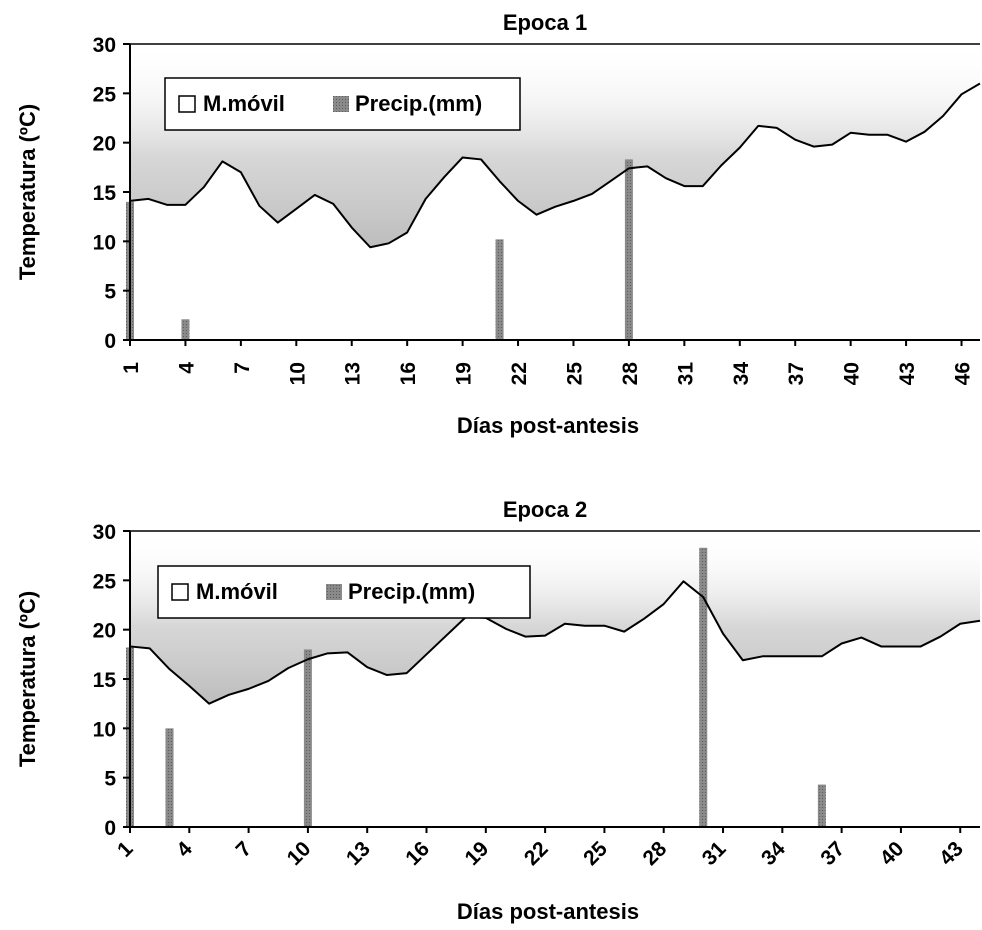 This screenshot has width=982, height=930. Describe the element at coordinates (545, 509) in the screenshot. I see `chart-title: Epoca 2` at that location.